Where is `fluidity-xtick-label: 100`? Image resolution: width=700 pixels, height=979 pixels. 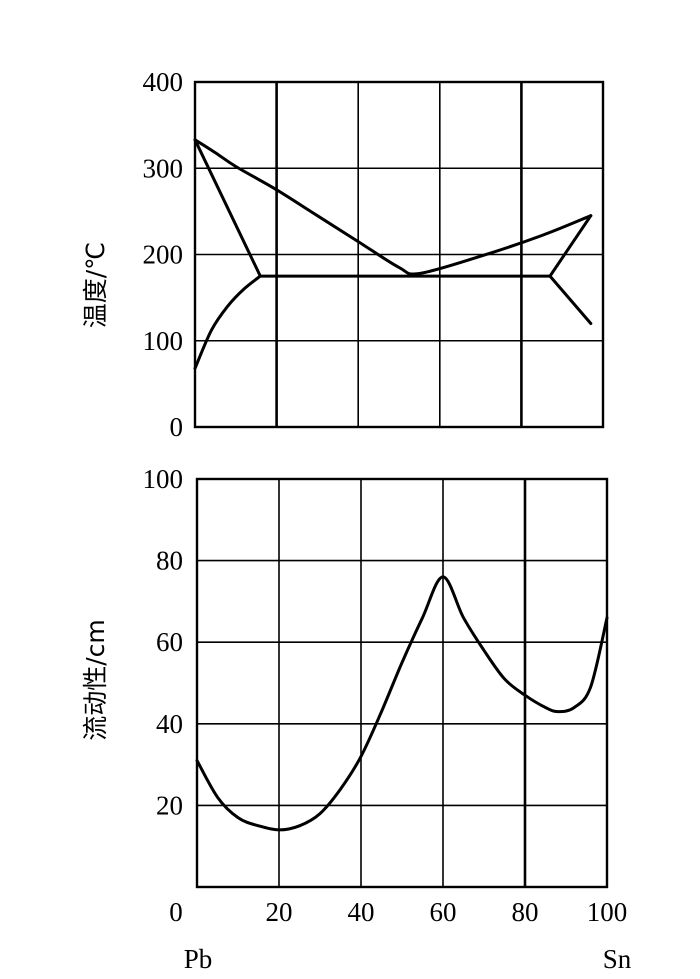 fluidity-xtick-label: 100 is located at coordinates (607, 912).